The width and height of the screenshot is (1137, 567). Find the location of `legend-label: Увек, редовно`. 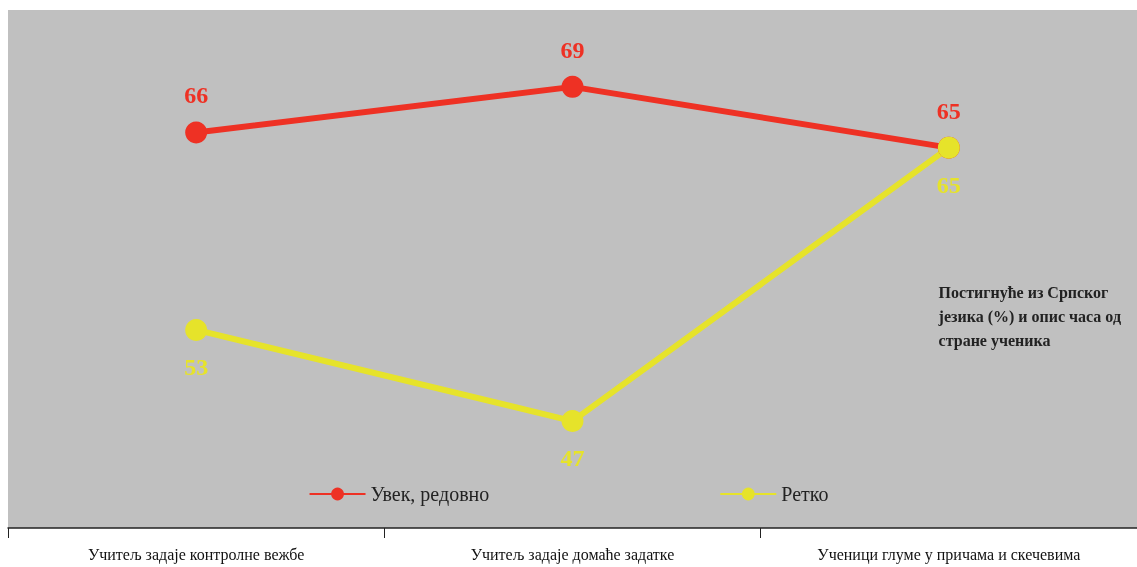

legend-label: Увек, редовно is located at coordinates (430, 494).